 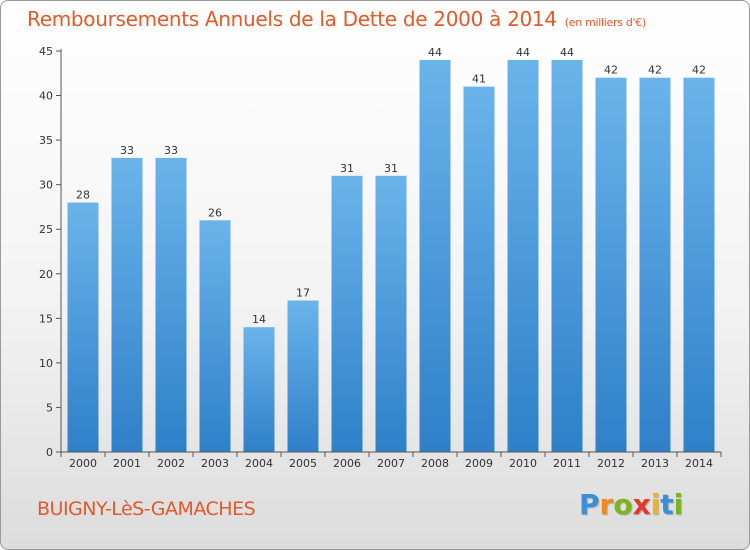 What do you see at coordinates (146, 509) in the screenshot?
I see `city-name: BUIGNY-LèS-GAMACHES` at bounding box center [146, 509].